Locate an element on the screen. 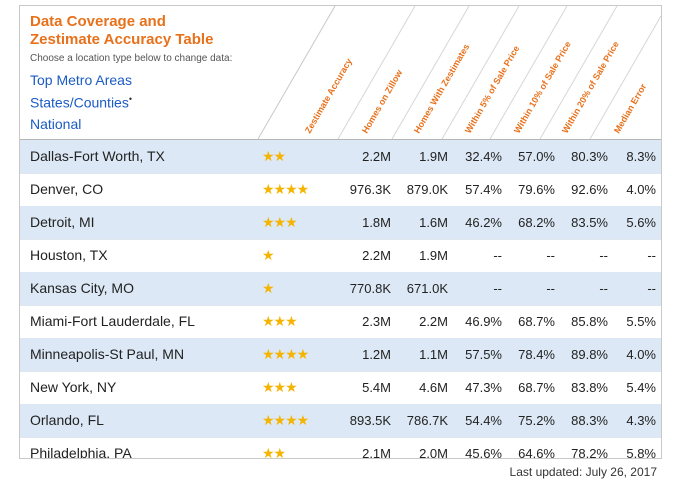 This screenshot has width=680, height=491. row-location: Philadelphia, PA is located at coordinates (81, 452).